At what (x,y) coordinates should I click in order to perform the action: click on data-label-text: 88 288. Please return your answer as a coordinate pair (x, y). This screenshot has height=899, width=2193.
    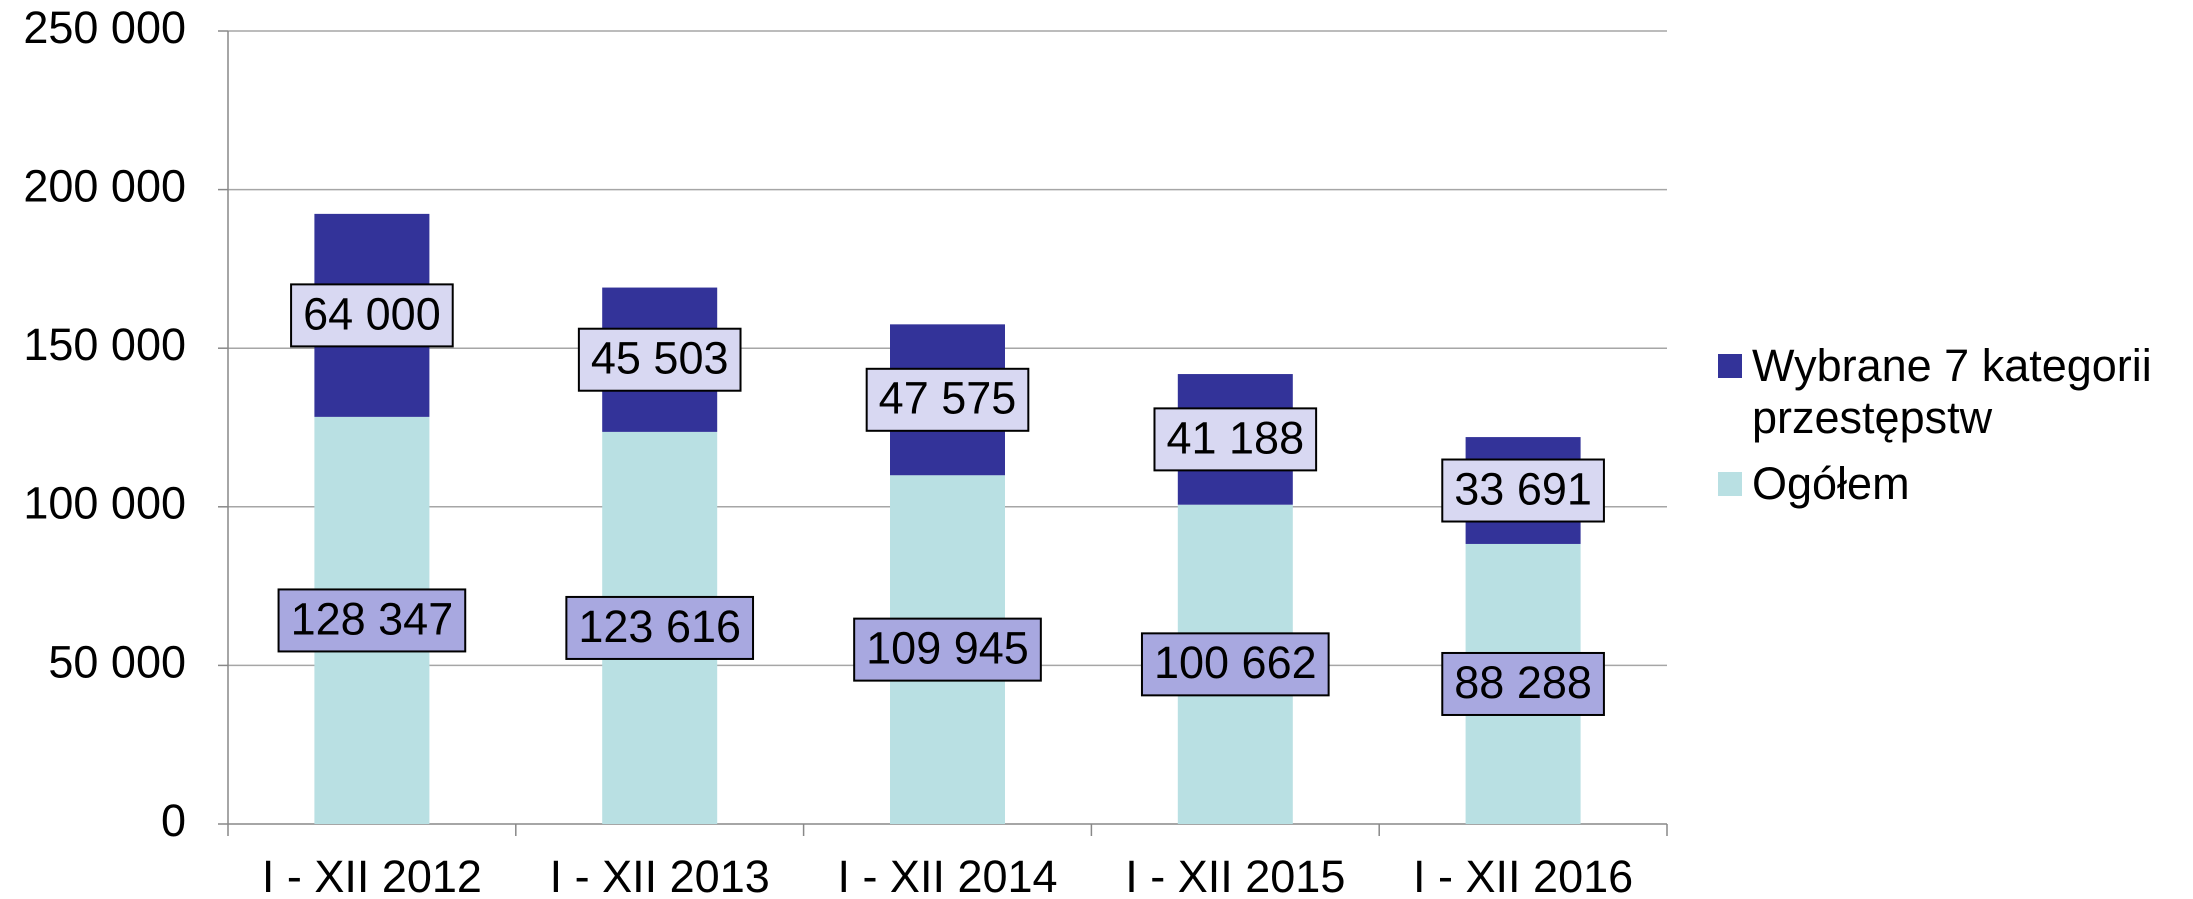
    Looking at the image, I should click on (1523, 682).